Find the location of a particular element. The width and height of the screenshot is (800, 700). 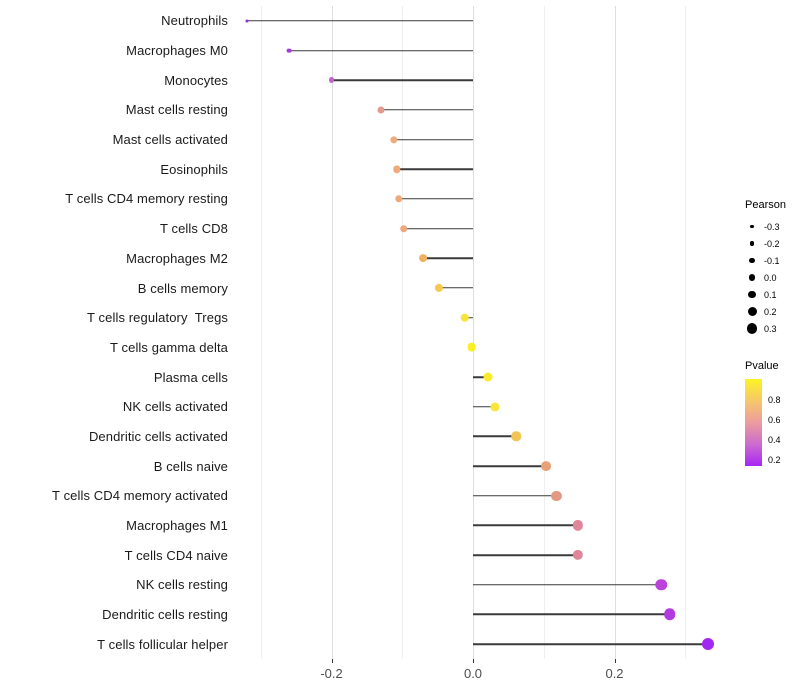

pearson-legend-size-label: -0.3 is located at coordinates (772, 226).